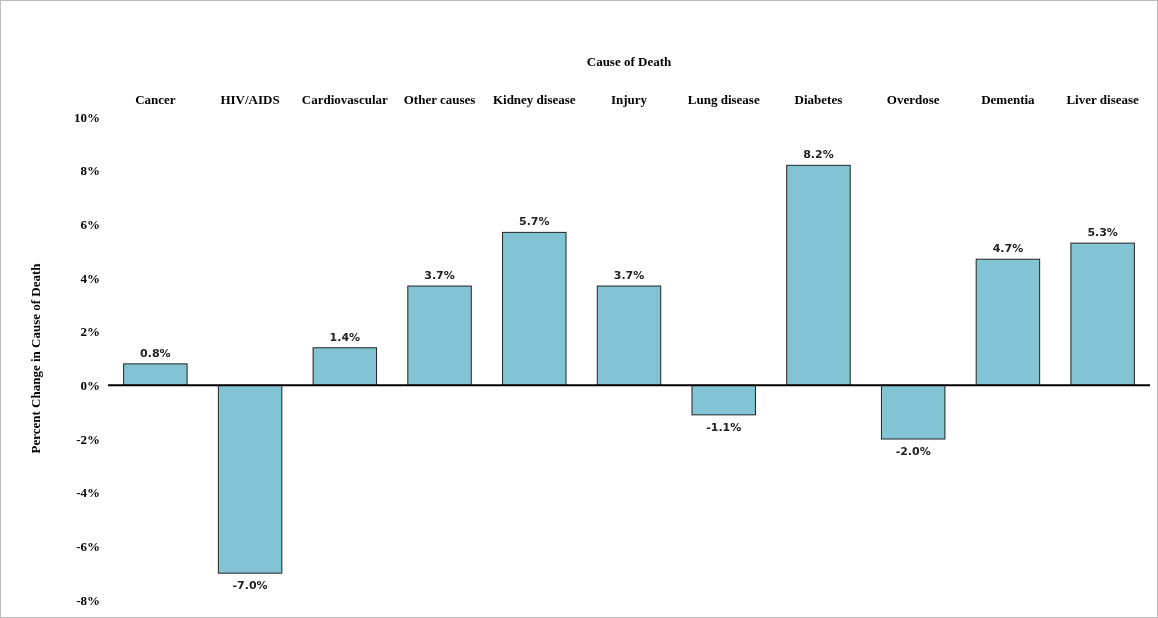 The height and width of the screenshot is (618, 1158). What do you see at coordinates (345, 337) in the screenshot?
I see `data-label: 1.4%` at bounding box center [345, 337].